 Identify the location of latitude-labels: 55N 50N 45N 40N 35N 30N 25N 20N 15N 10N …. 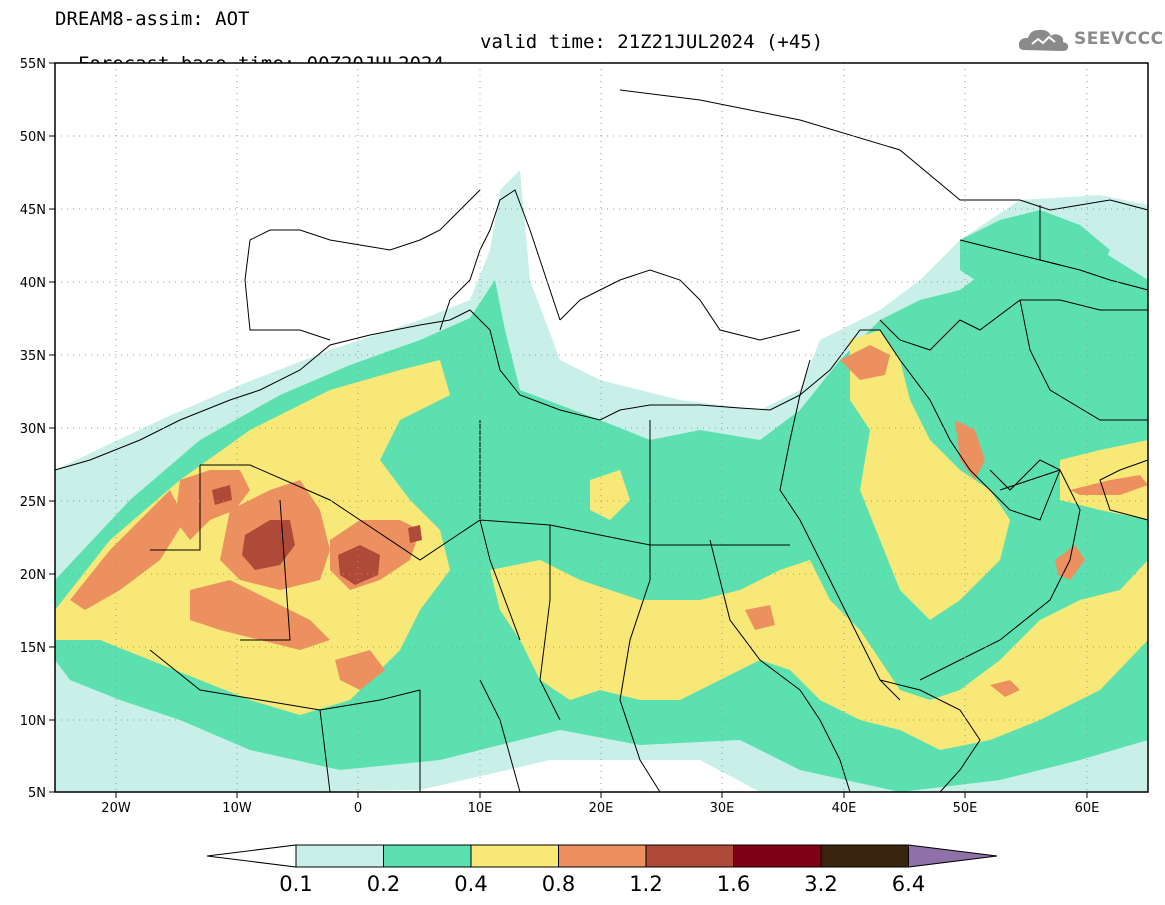
(33, 429).